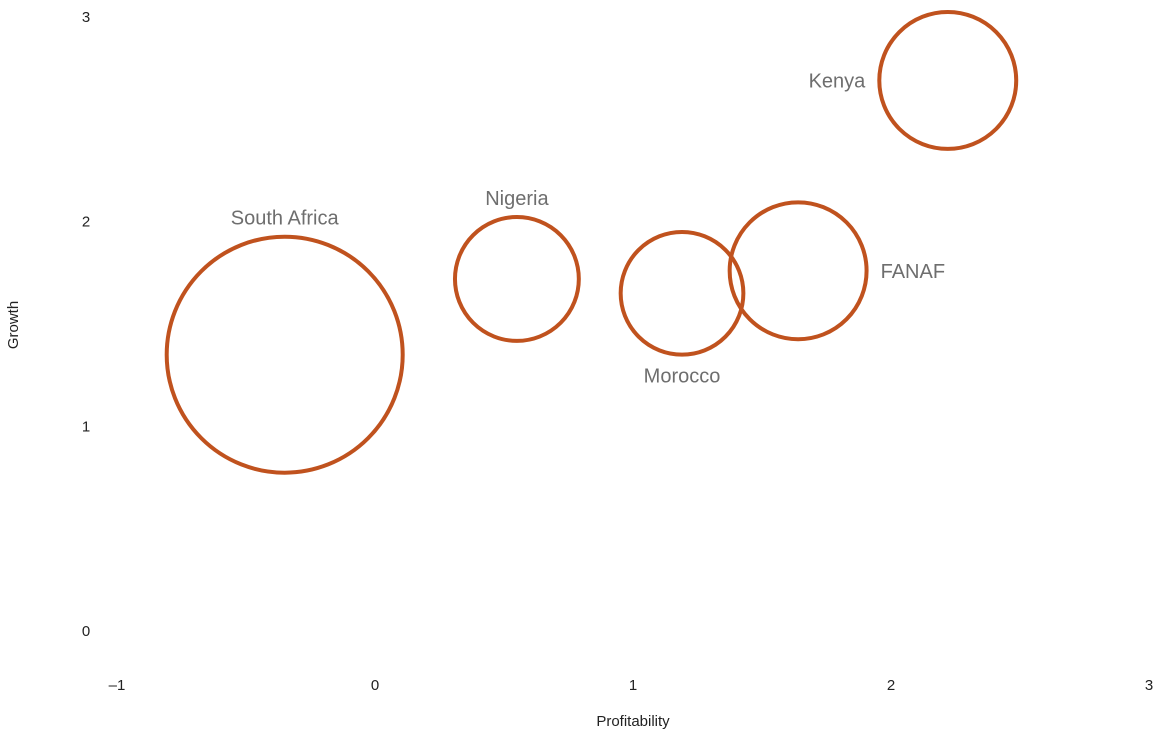 This screenshot has width=1156, height=733. Describe the element at coordinates (913, 272) in the screenshot. I see `bubble-label: FANAF` at that location.